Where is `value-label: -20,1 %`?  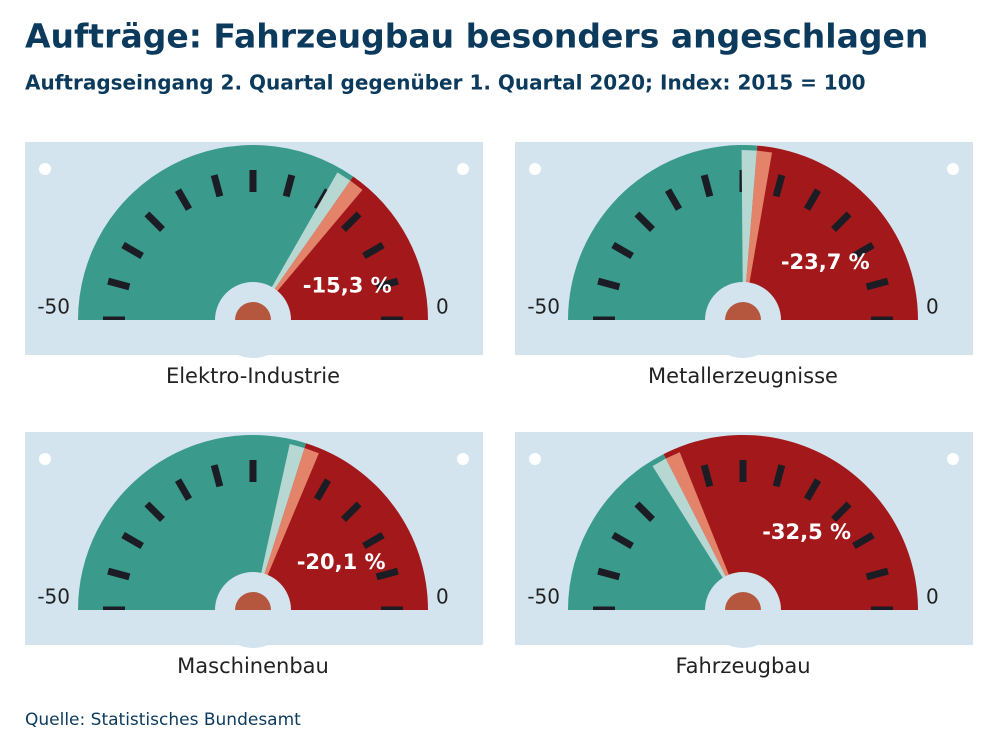 value-label: -20,1 % is located at coordinates (341, 562).